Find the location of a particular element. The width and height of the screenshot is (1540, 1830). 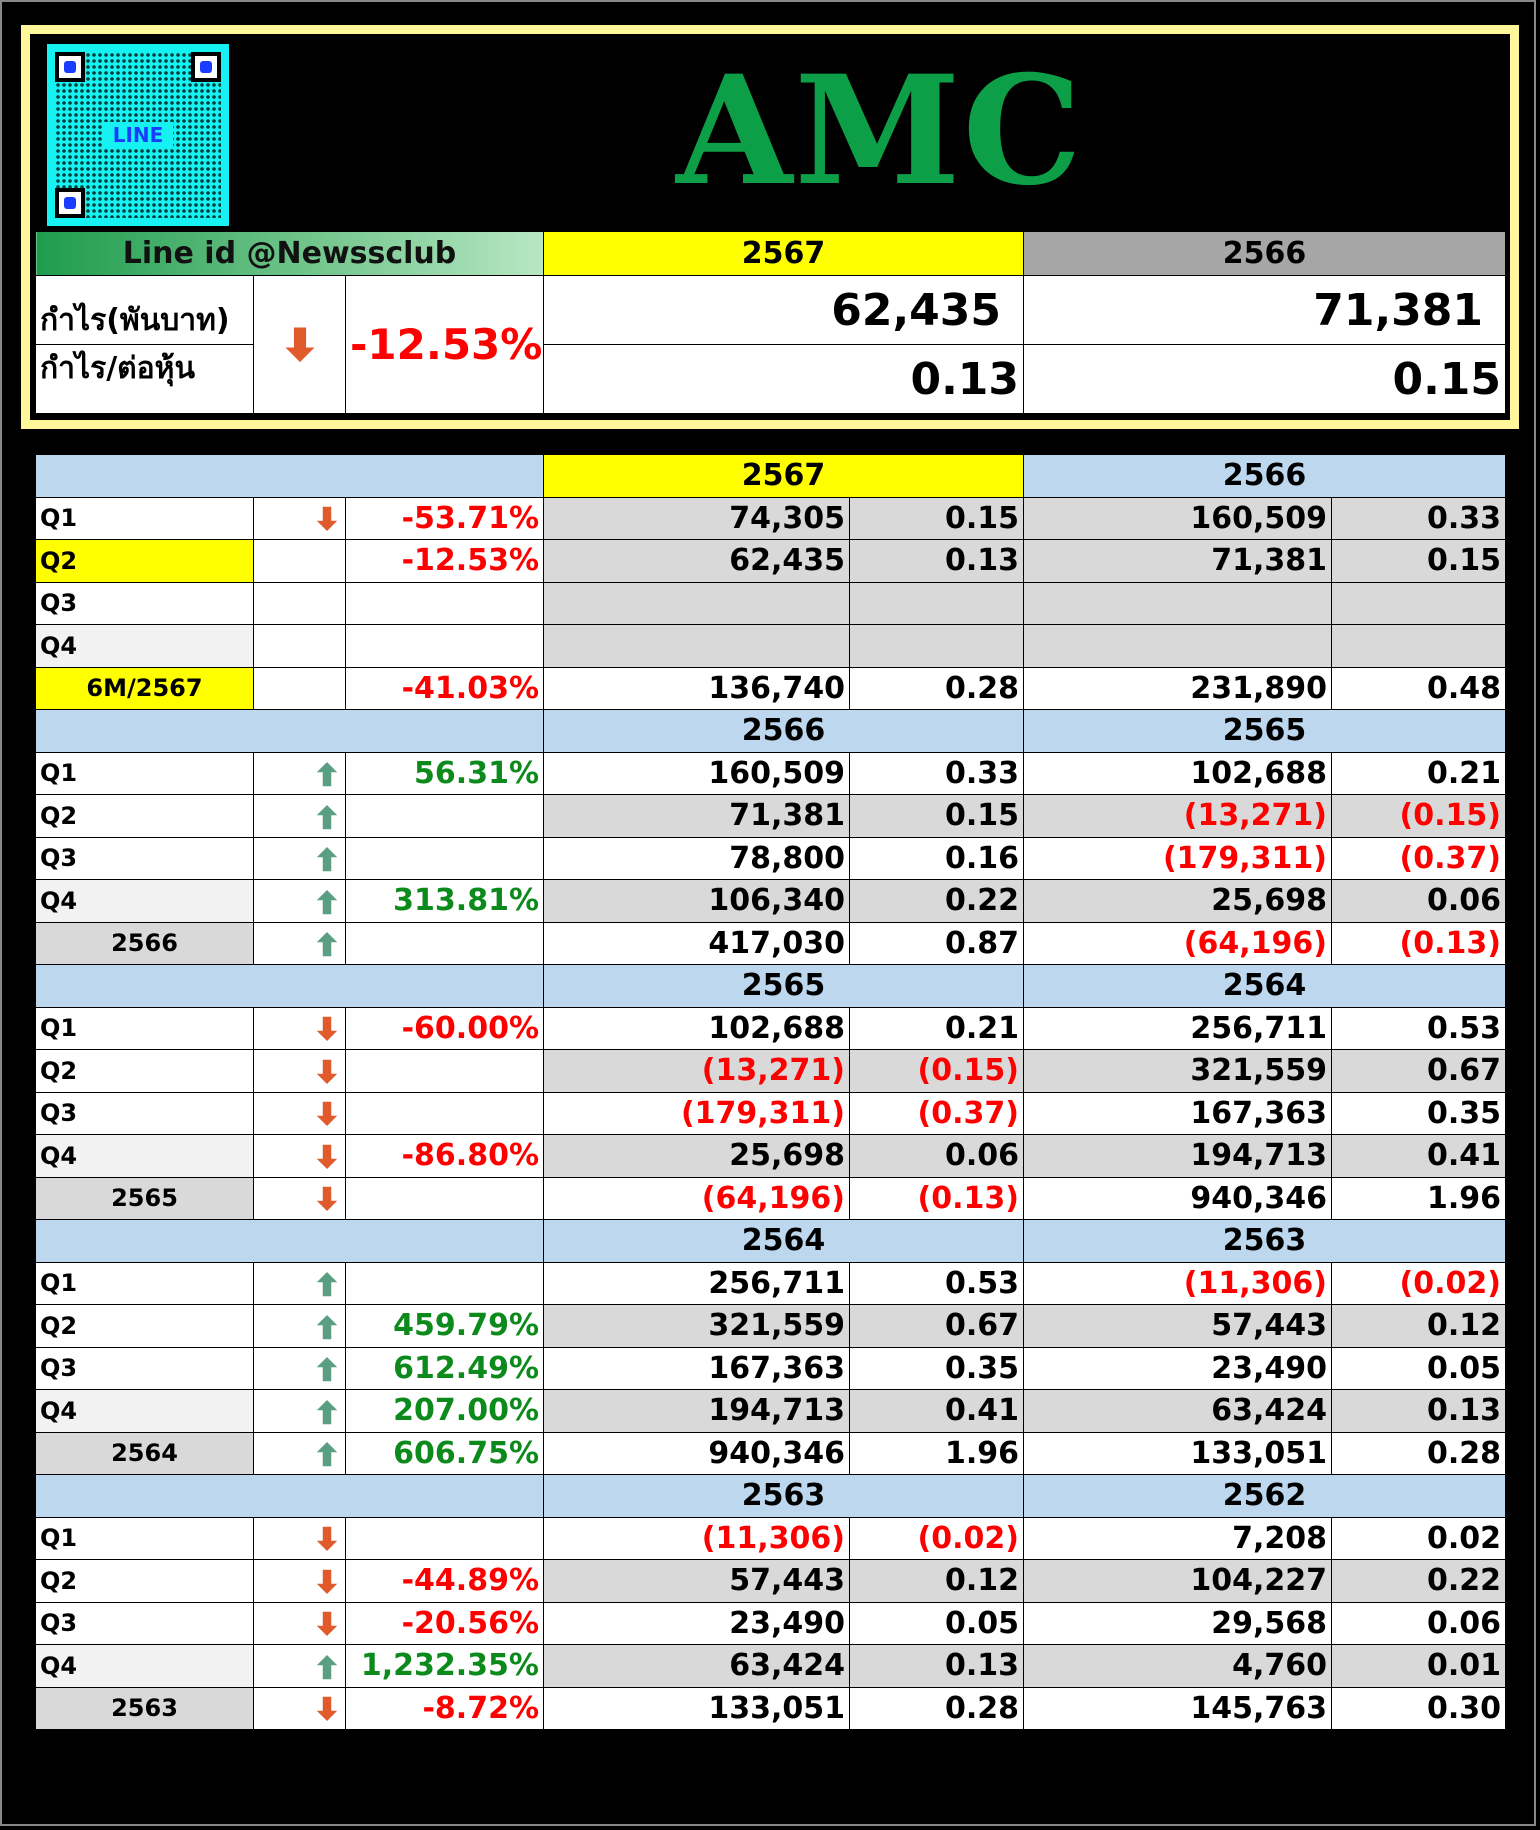

qr-eye-icon is located at coordinates (70, 67).